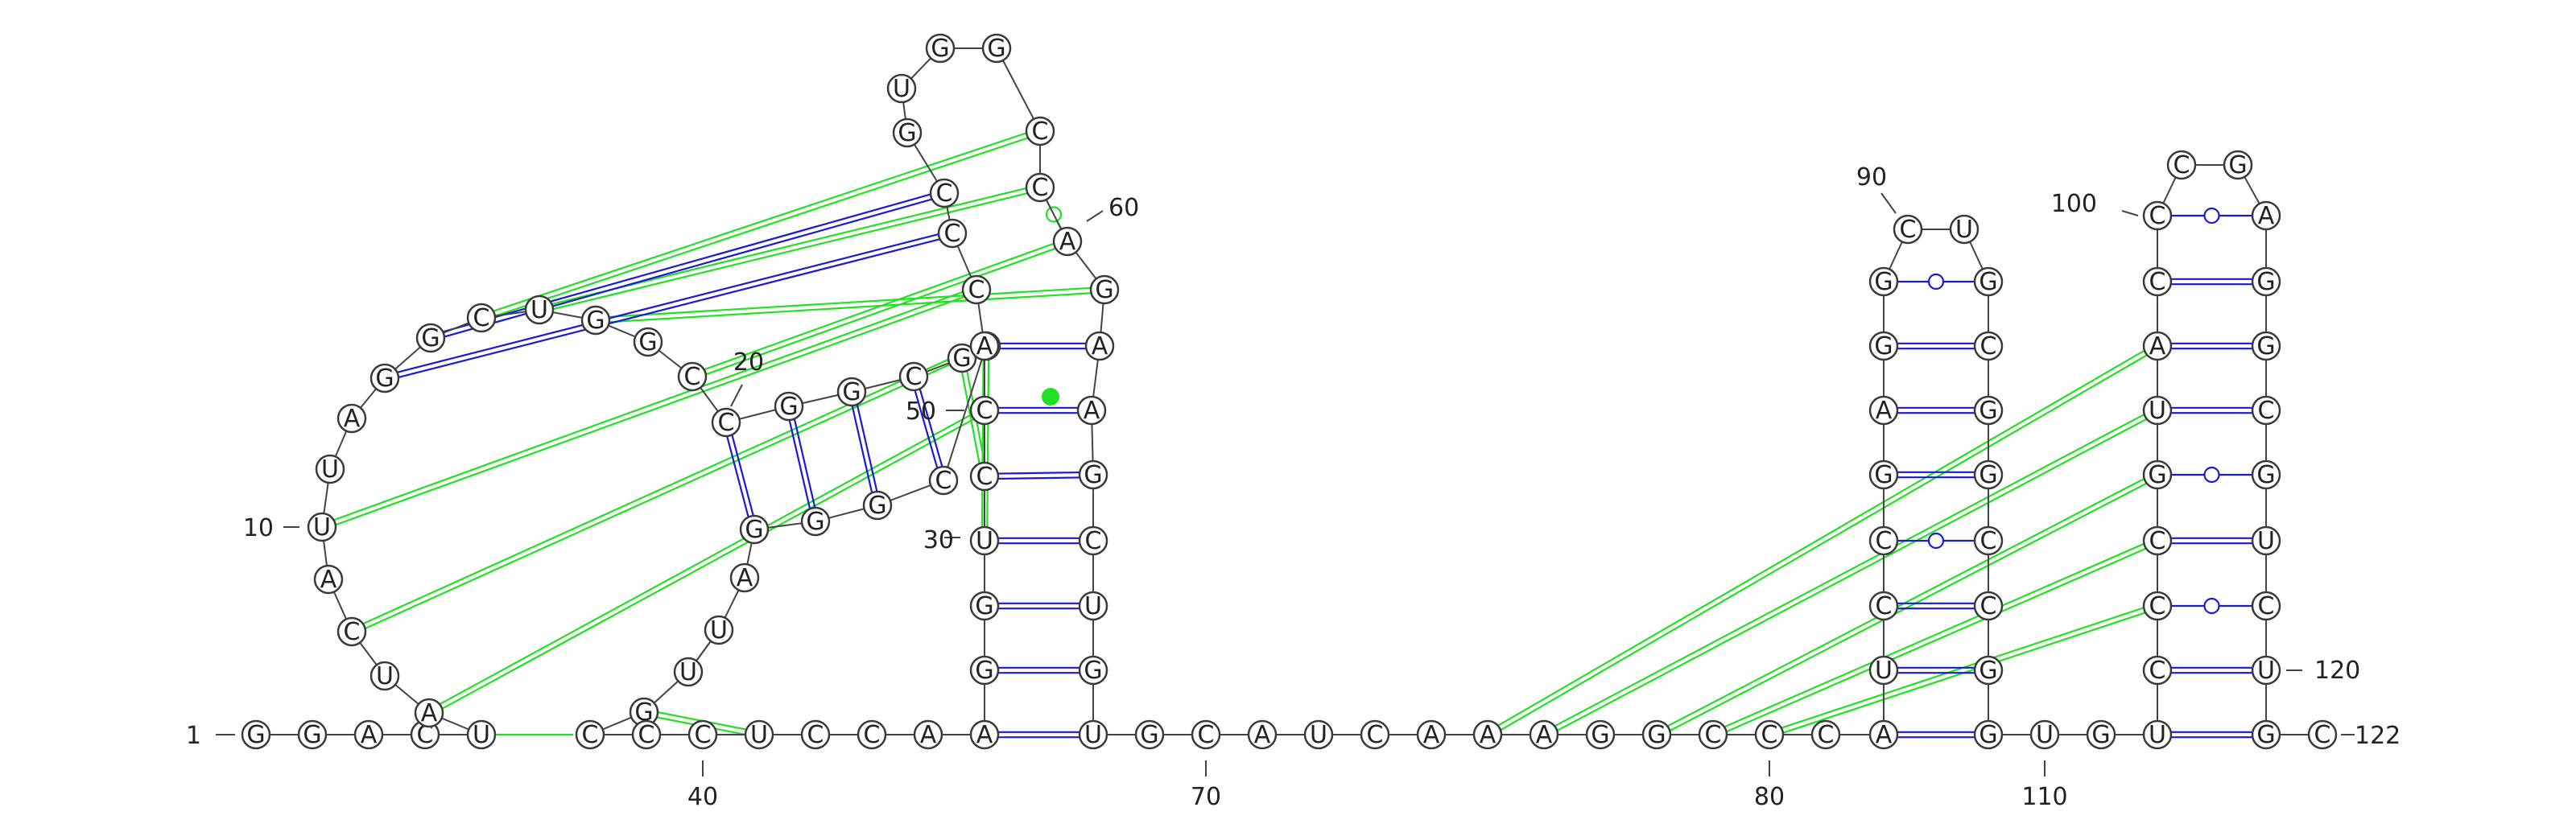 The height and width of the screenshot is (828, 2576). What do you see at coordinates (938, 540) in the screenshot?
I see `position-label: 30` at bounding box center [938, 540].